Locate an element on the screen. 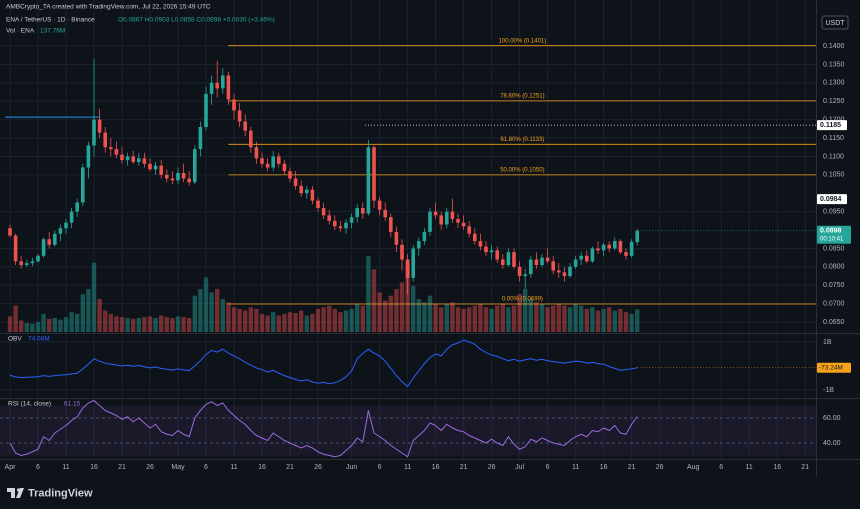 This screenshot has width=860, height=509. y-tick-label: 0.1200 is located at coordinates (834, 119).